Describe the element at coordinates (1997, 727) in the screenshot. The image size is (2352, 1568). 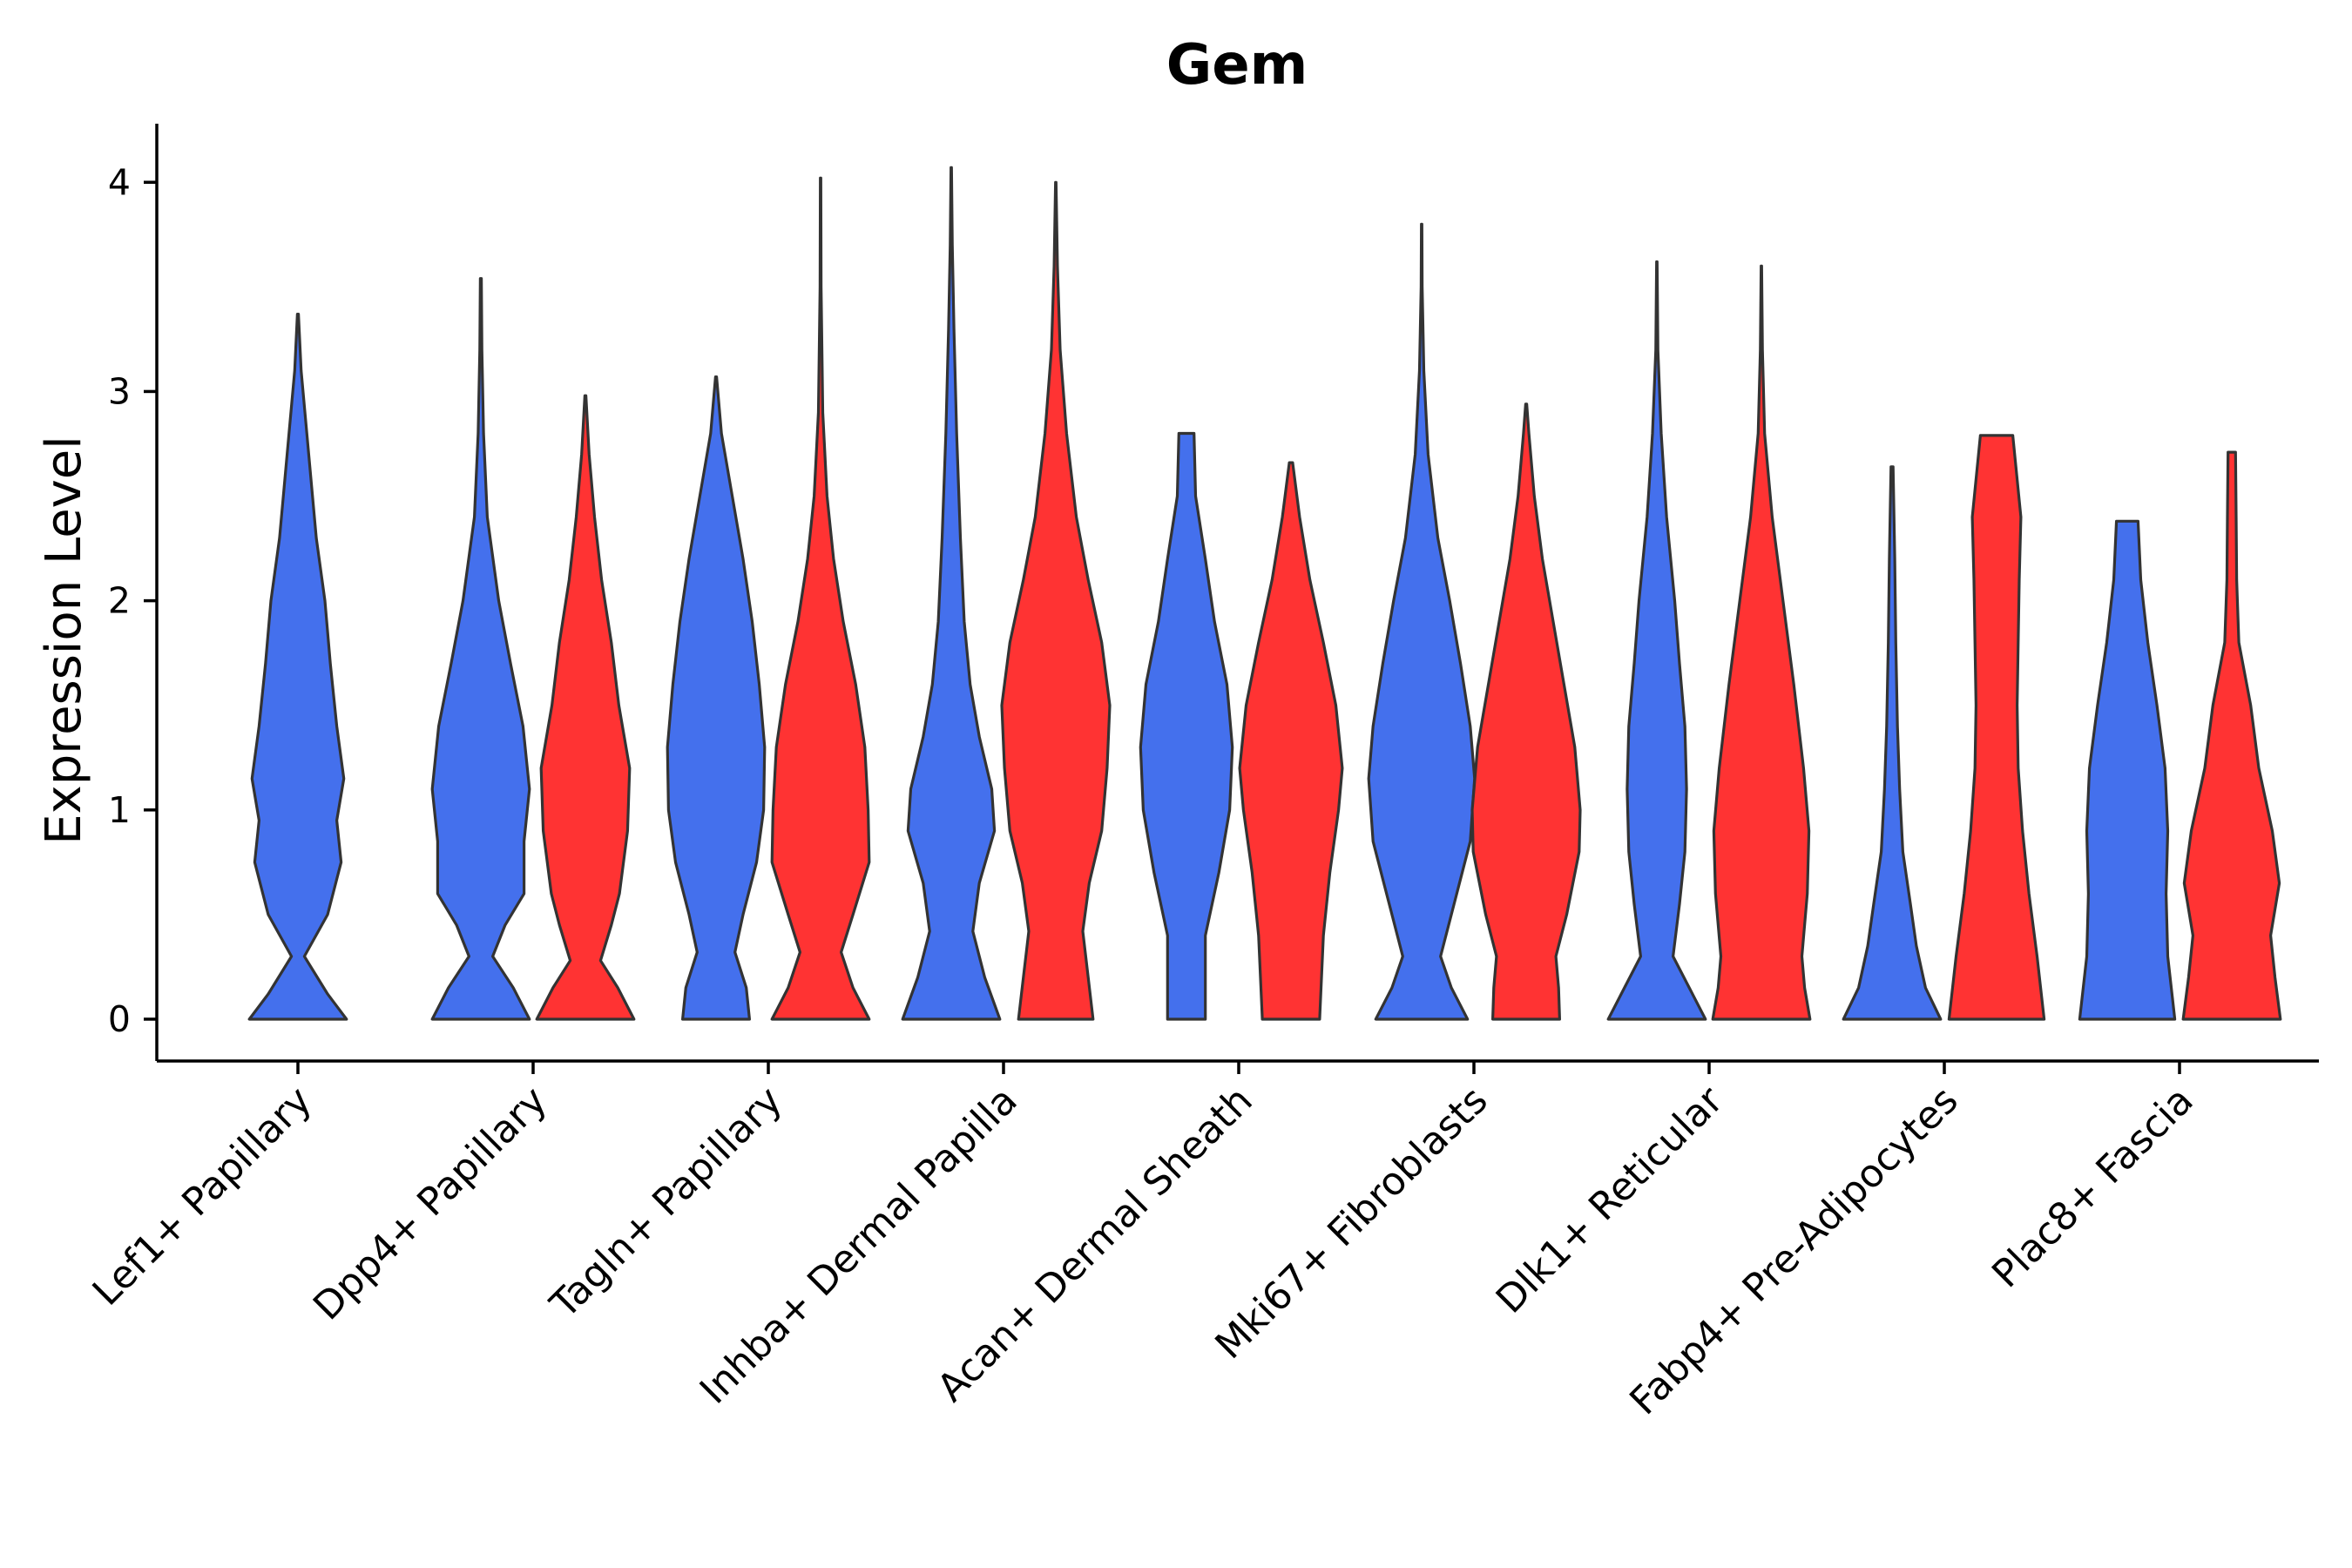
I see `violin-fabp4-pre-adipocytes-red` at that location.